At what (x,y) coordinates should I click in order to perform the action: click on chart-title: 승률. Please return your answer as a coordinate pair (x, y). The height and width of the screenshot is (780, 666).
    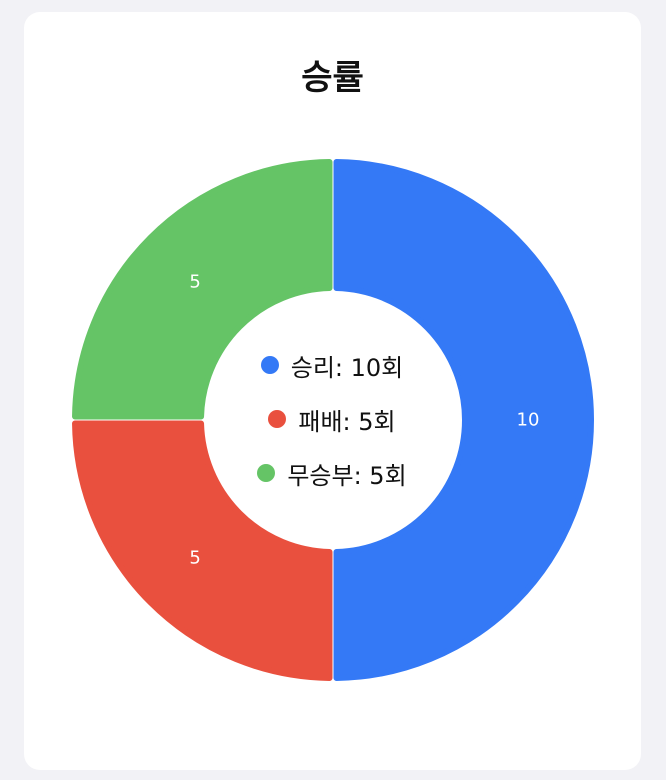
    Looking at the image, I should click on (332, 78).